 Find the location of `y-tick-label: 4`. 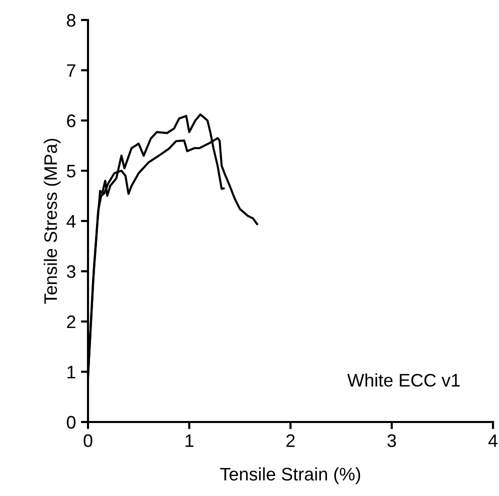

y-tick-label: 4 is located at coordinates (71, 221).